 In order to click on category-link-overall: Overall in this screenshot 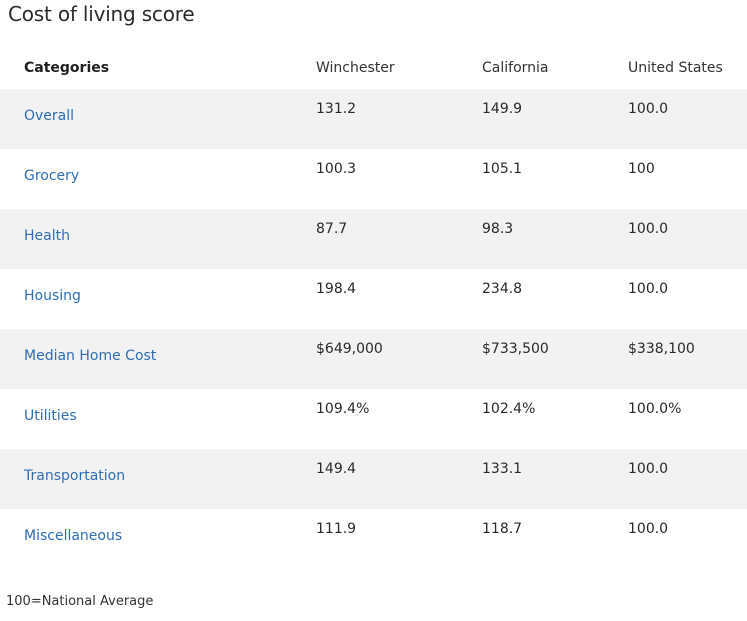, I will do `click(49, 116)`.